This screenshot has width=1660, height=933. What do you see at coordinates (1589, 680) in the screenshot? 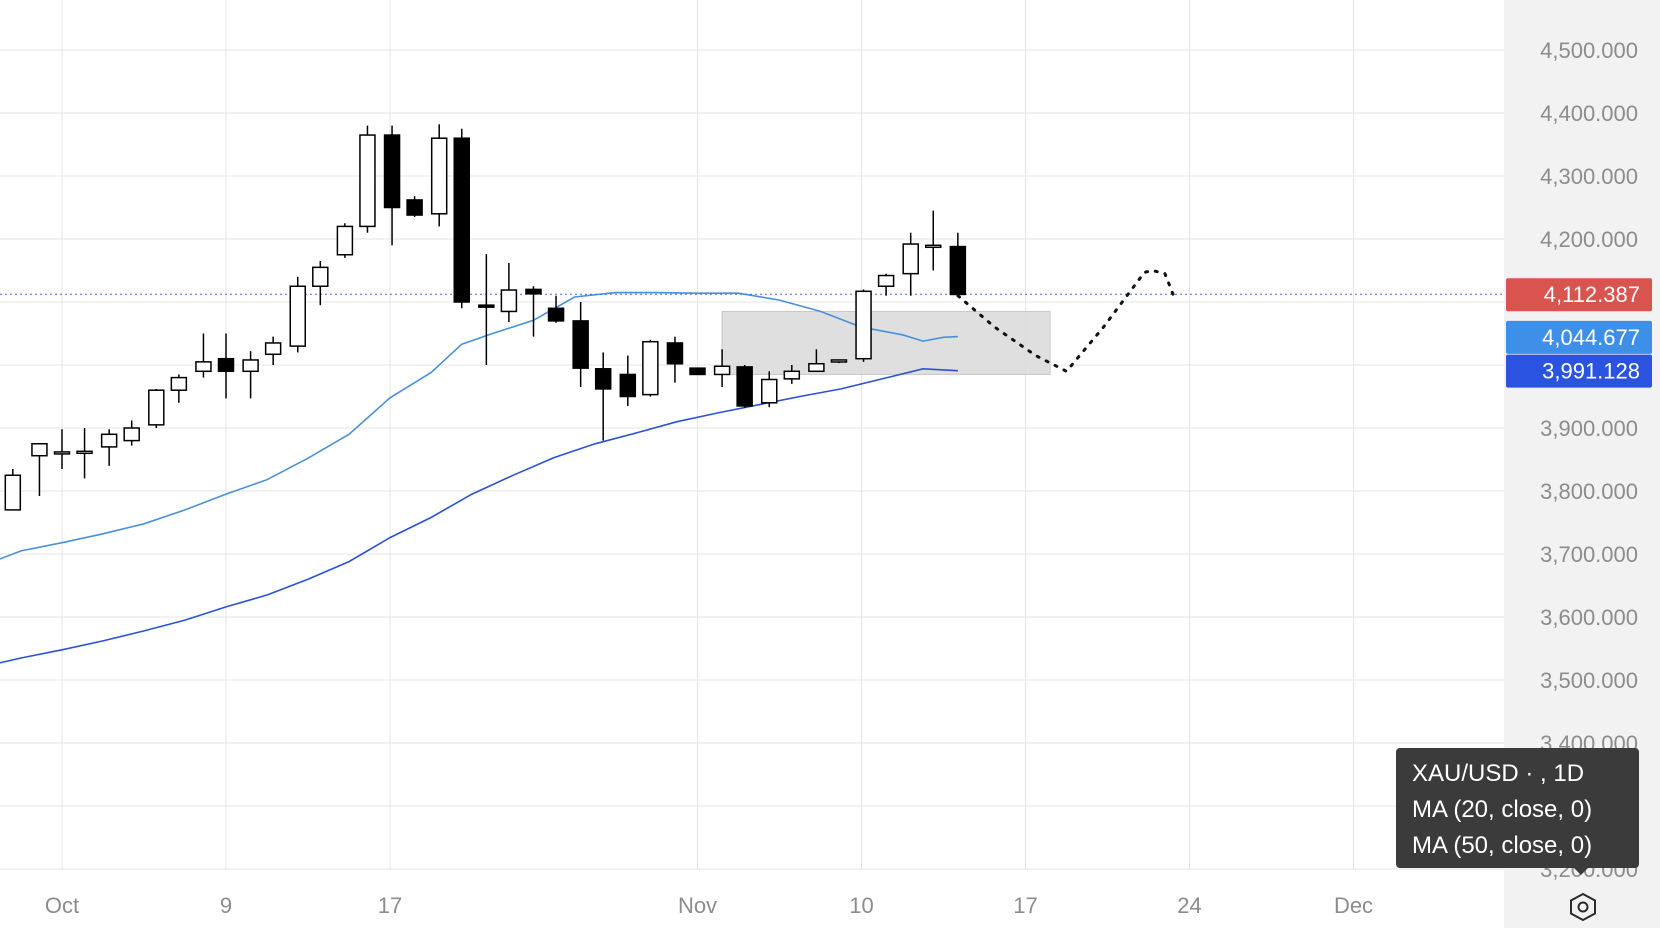
I see `y-tick-label: 3,500.000` at bounding box center [1589, 680].